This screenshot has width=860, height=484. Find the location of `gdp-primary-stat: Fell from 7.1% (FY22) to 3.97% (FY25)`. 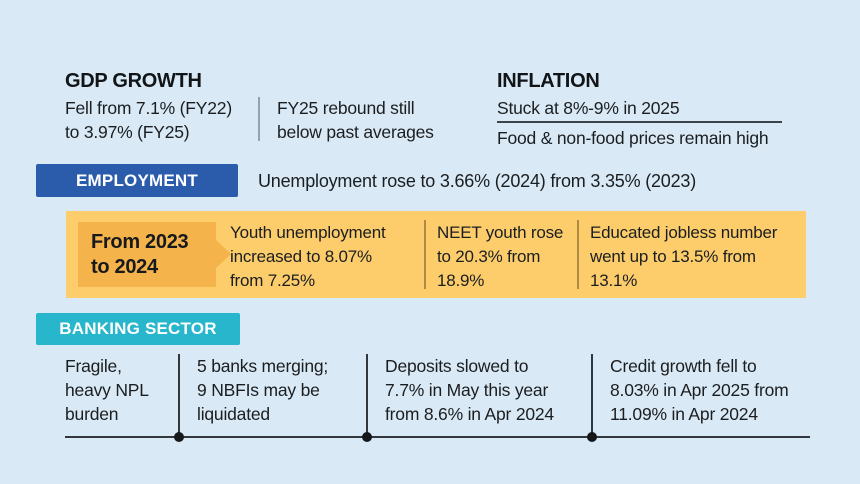

gdp-primary-stat: Fell from 7.1% (FY22) to 3.97% (FY25) is located at coordinates (148, 120).